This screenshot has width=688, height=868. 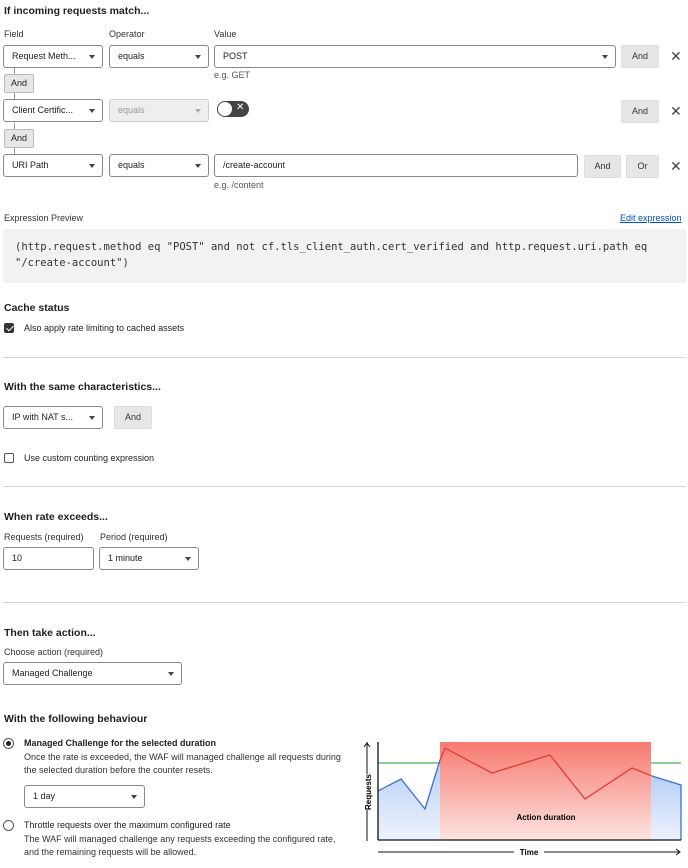 What do you see at coordinates (225, 34) in the screenshot?
I see `value-header: Value` at bounding box center [225, 34].